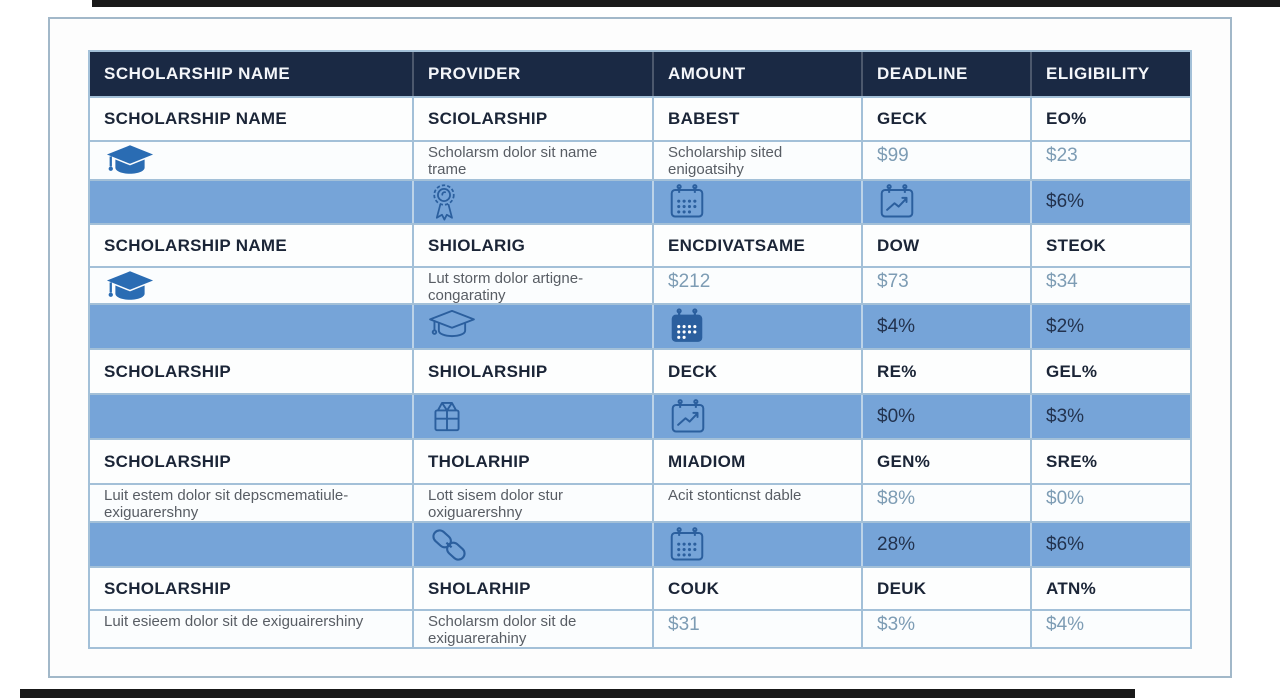 The height and width of the screenshot is (698, 1280). What do you see at coordinates (488, 371) in the screenshot?
I see `cell-label: SHIOLARSHIP` at bounding box center [488, 371].